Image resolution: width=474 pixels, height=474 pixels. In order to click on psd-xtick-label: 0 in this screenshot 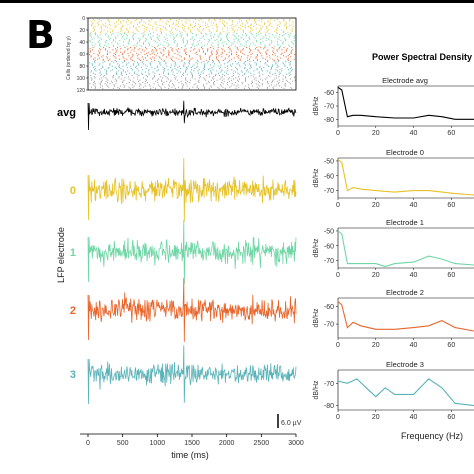, I will do `click(338, 417)`.